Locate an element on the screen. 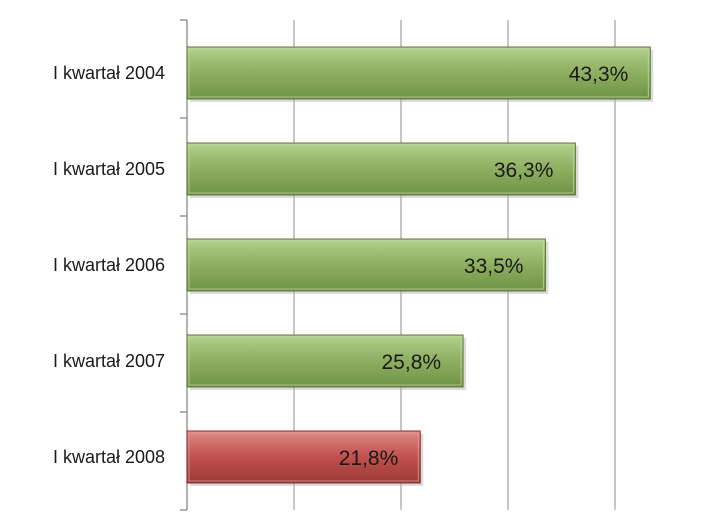  axis is located at coordinates (184, 265).